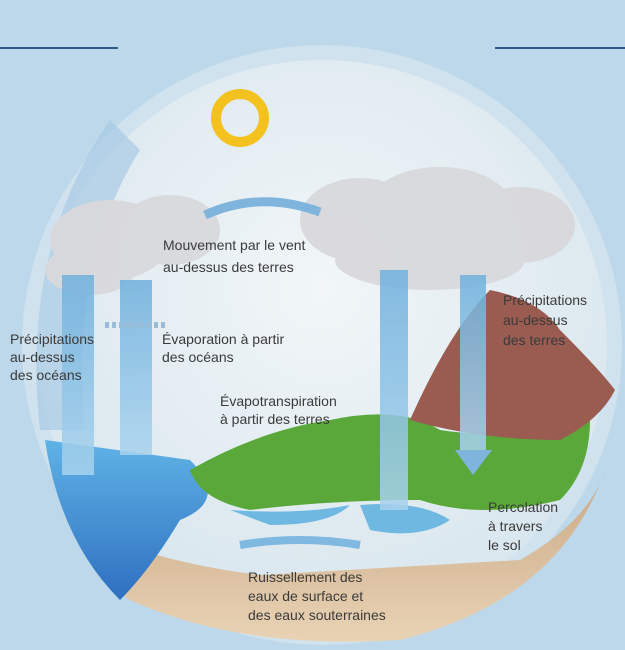 The image size is (625, 650). Describe the element at coordinates (515, 526) in the screenshot. I see `label-line: à travers` at that location.